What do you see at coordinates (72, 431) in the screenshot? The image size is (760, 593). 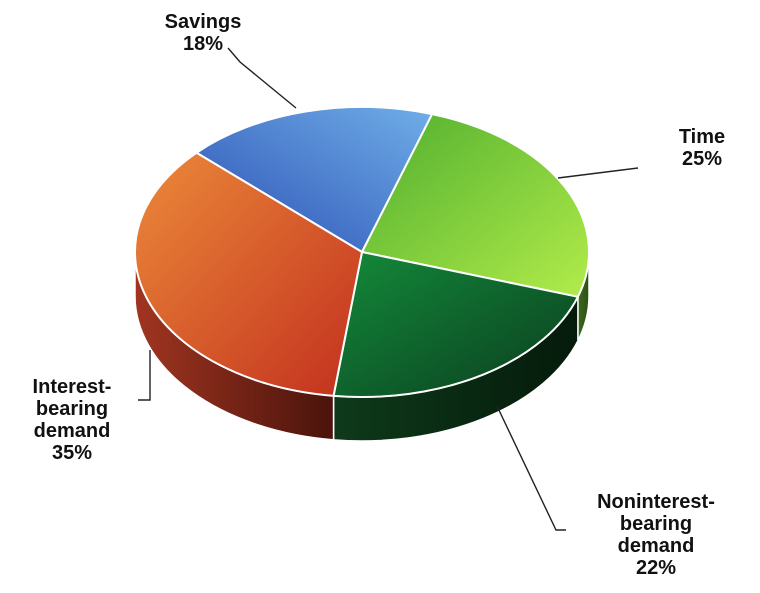 I see `slice-name-interest-bearing-demand: demand` at bounding box center [72, 431].